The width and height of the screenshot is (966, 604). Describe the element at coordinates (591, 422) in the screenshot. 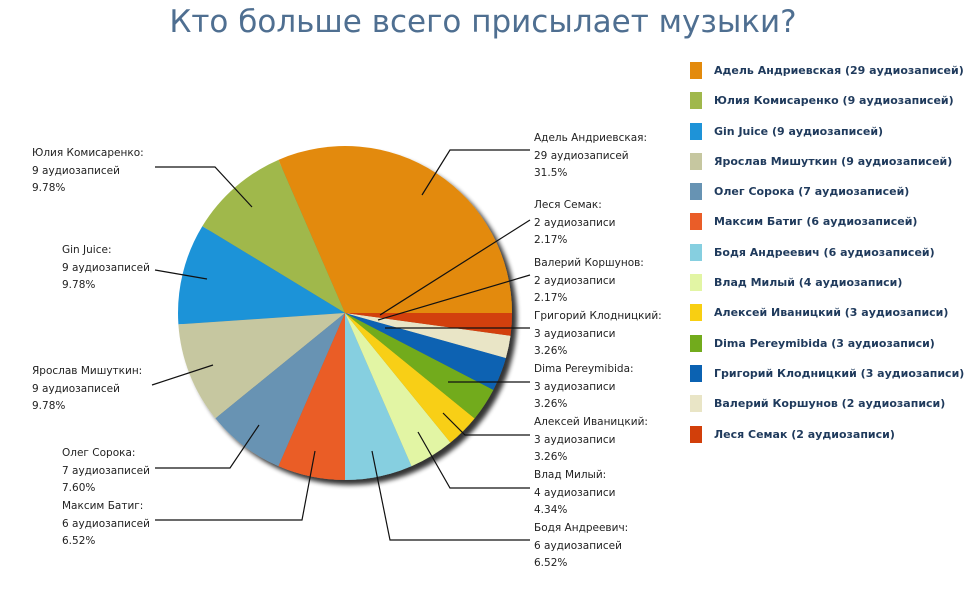

I see `label-name: Алексей Иваницкий:` at that location.